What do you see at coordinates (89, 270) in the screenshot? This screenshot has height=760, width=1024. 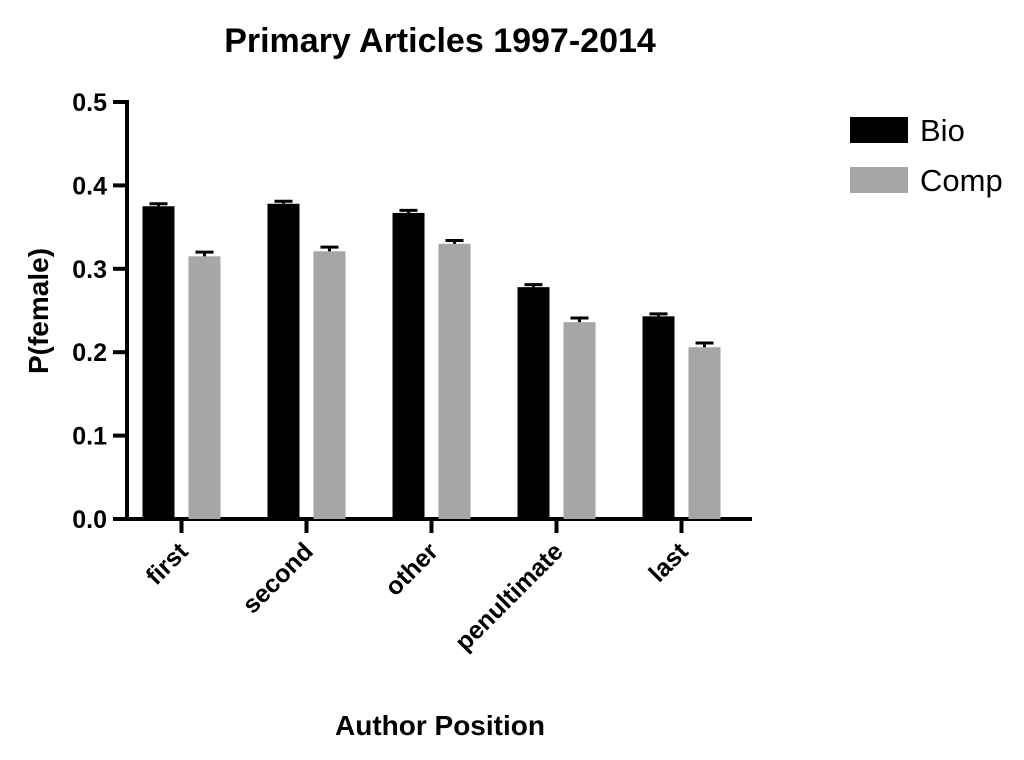 I see `y-tick-label: 0.3` at bounding box center [89, 270].